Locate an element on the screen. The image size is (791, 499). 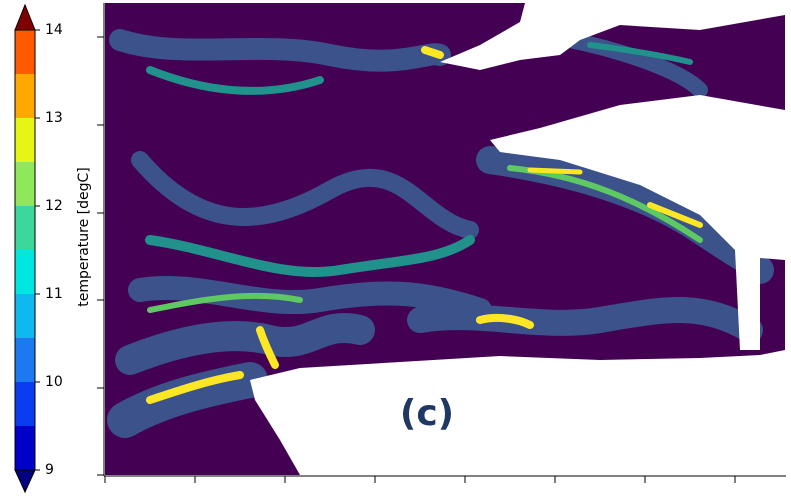
colorbar-tick-label: 13 is located at coordinates (54, 118).